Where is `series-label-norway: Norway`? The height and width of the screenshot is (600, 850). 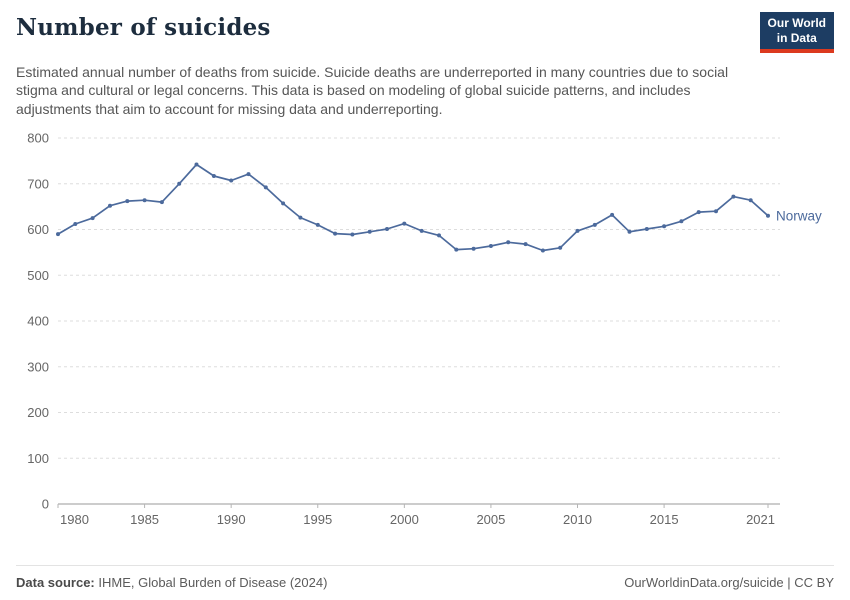 series-label-norway: Norway is located at coordinates (799, 216).